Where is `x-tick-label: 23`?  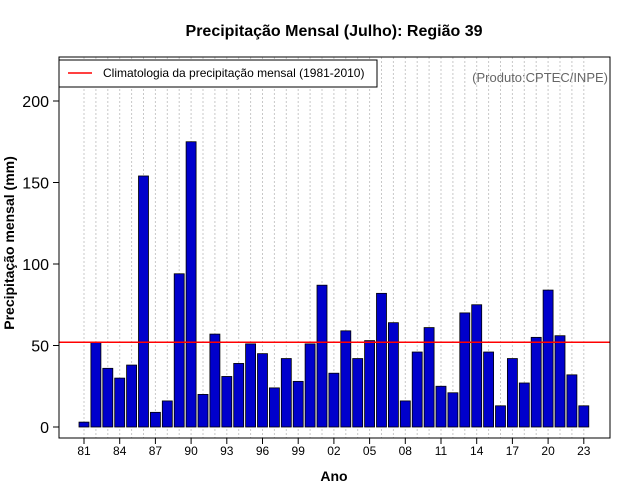
x-tick-label: 23 is located at coordinates (584, 451).